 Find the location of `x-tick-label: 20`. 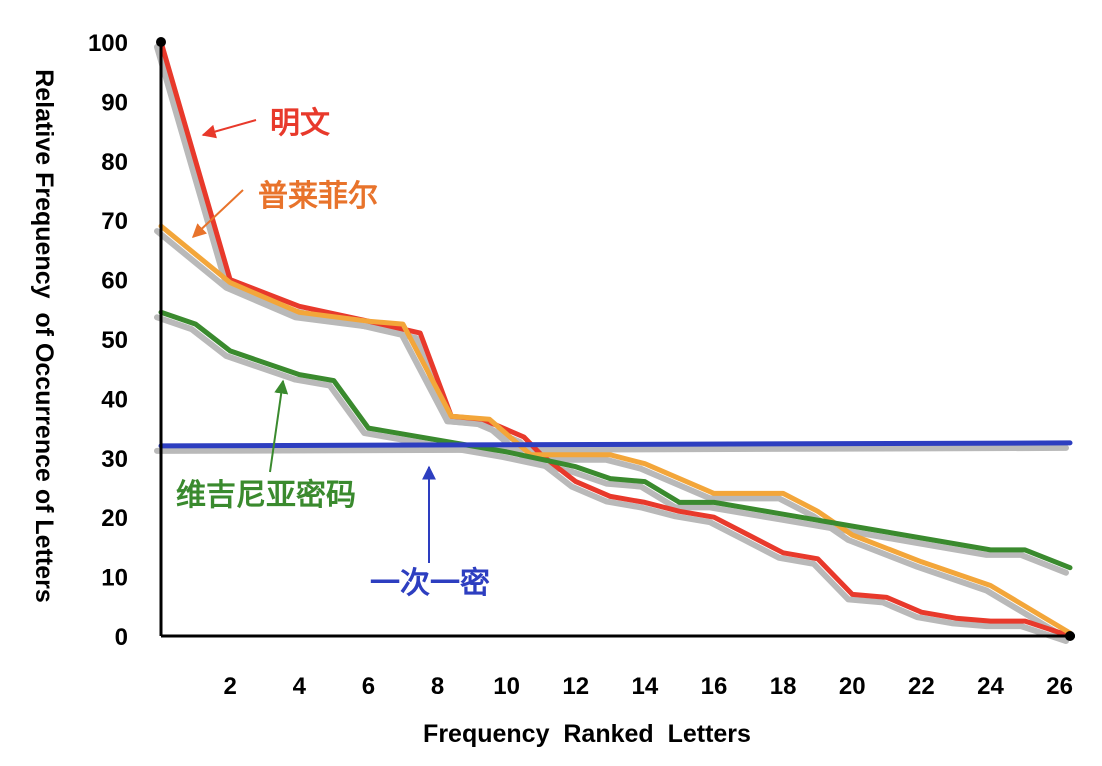

x-tick-label: 20 is located at coordinates (852, 686).